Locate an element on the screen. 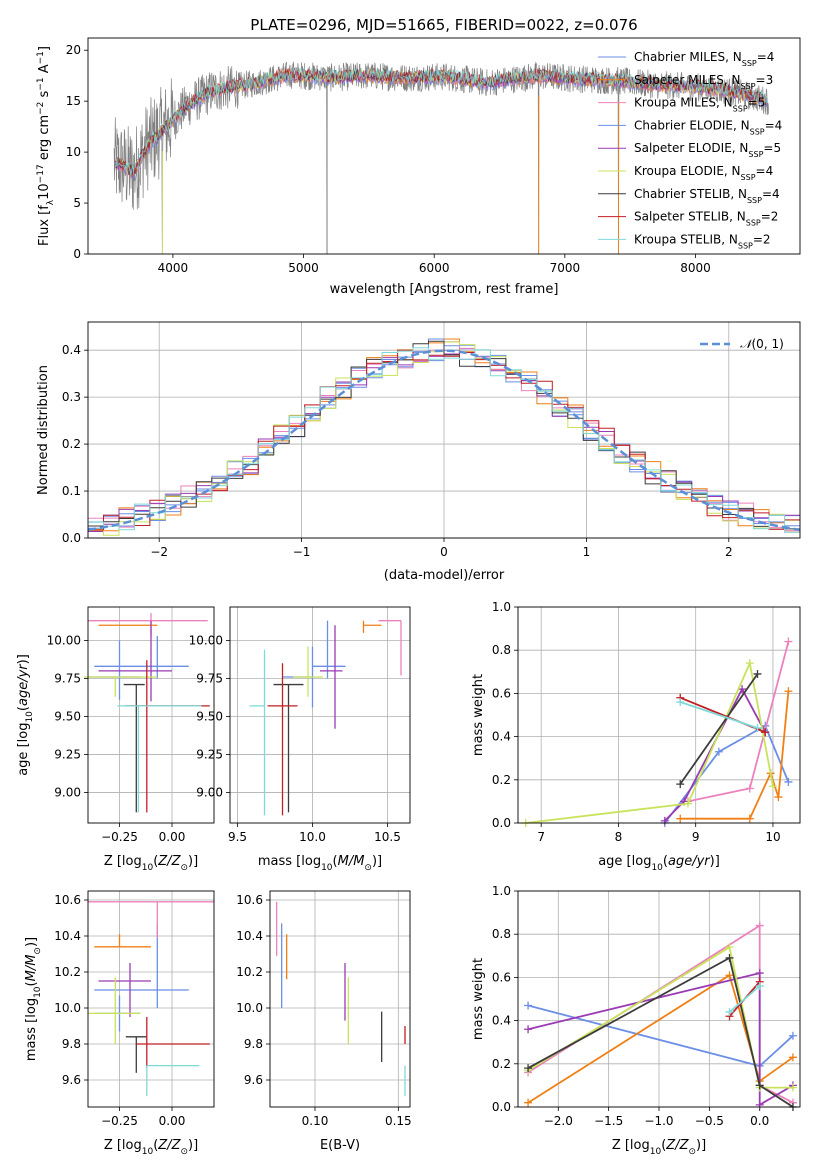  x-axis-label: E(B-V) is located at coordinates (340, 1145).